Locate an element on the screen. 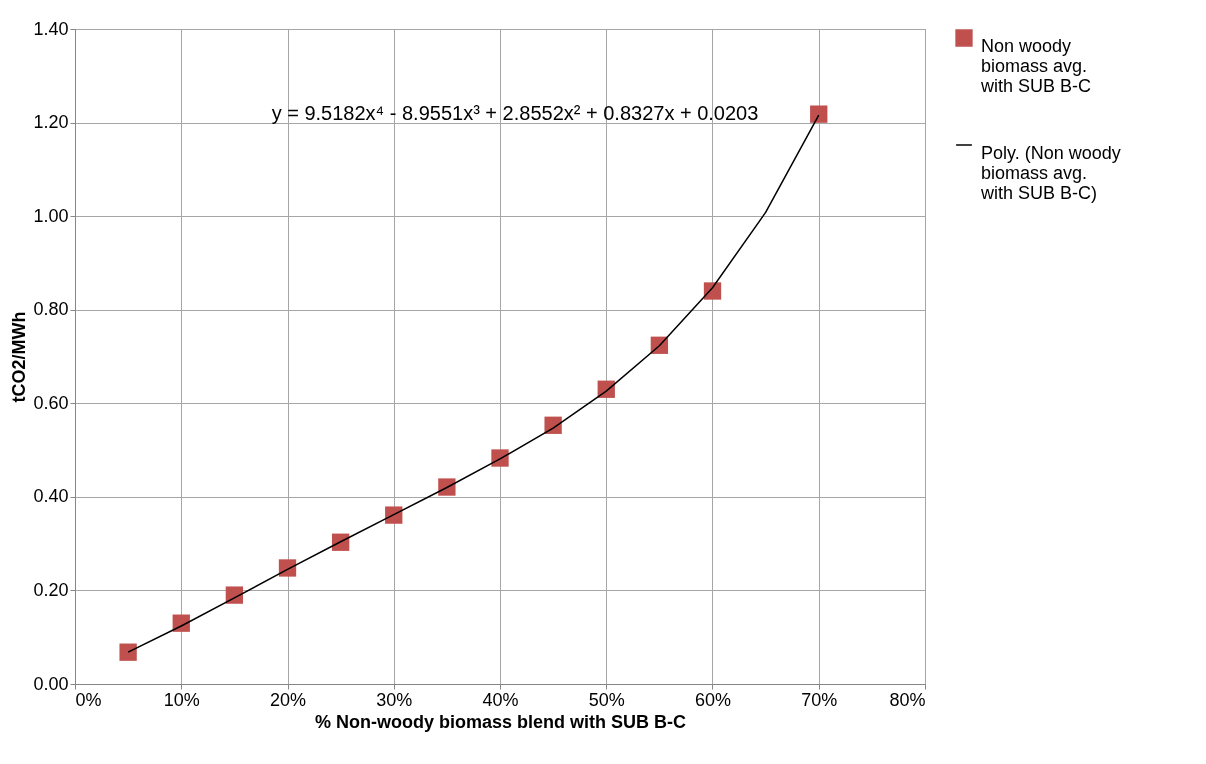 Image resolution: width=1206 pixels, height=764 pixels. x-tick-label: 10% is located at coordinates (181, 699).